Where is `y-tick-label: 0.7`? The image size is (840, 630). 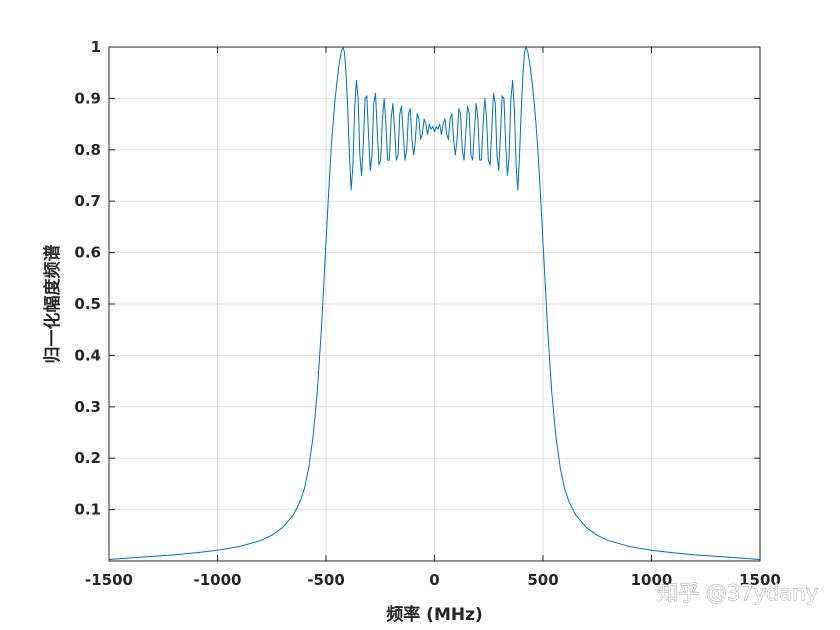 y-tick-label: 0.7 is located at coordinates (87, 201).